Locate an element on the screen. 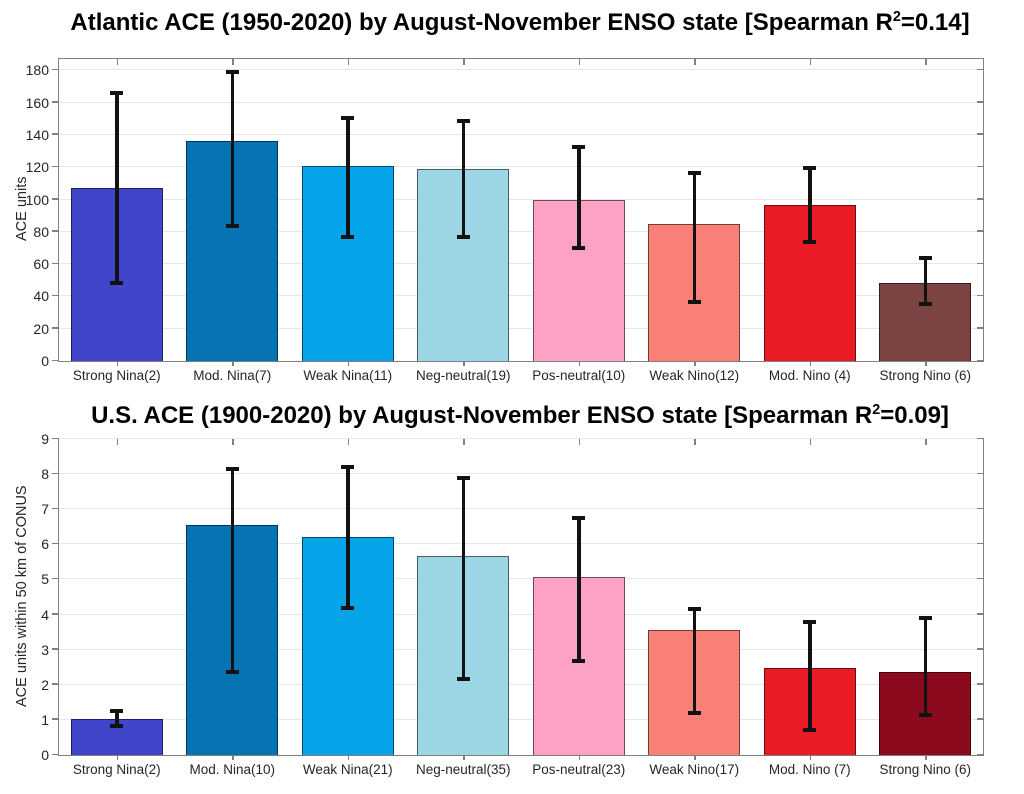 Image resolution: width=1024 pixels, height=794 pixels. chart-title-text: =0.14] is located at coordinates (935, 22).